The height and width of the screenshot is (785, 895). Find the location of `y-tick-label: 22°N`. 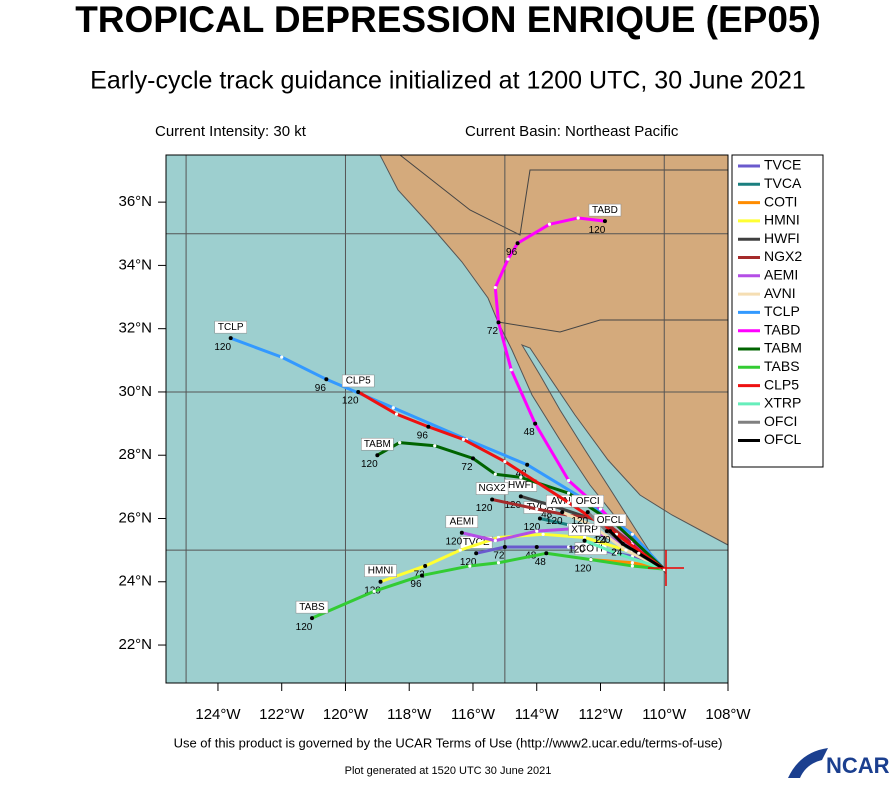

y-tick-label: 22°N is located at coordinates (135, 644).